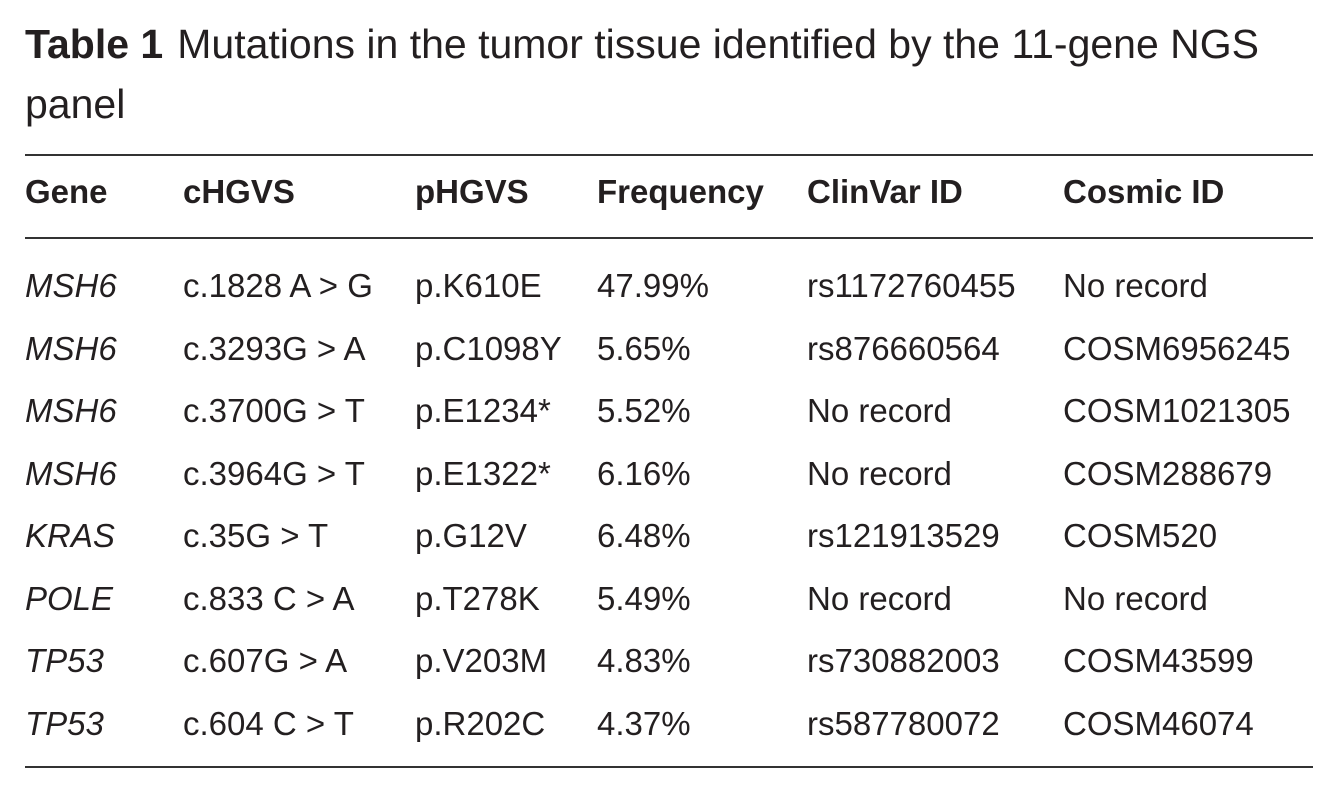 The width and height of the screenshot is (1334, 804). What do you see at coordinates (274, 410) in the screenshot?
I see `table-cell: c.3700G > T` at bounding box center [274, 410].